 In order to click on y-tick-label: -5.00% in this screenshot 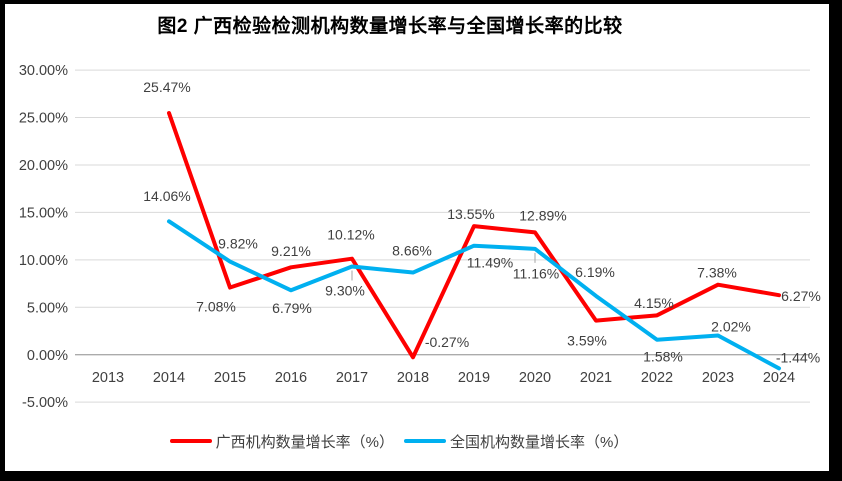, I will do `click(45, 403)`.